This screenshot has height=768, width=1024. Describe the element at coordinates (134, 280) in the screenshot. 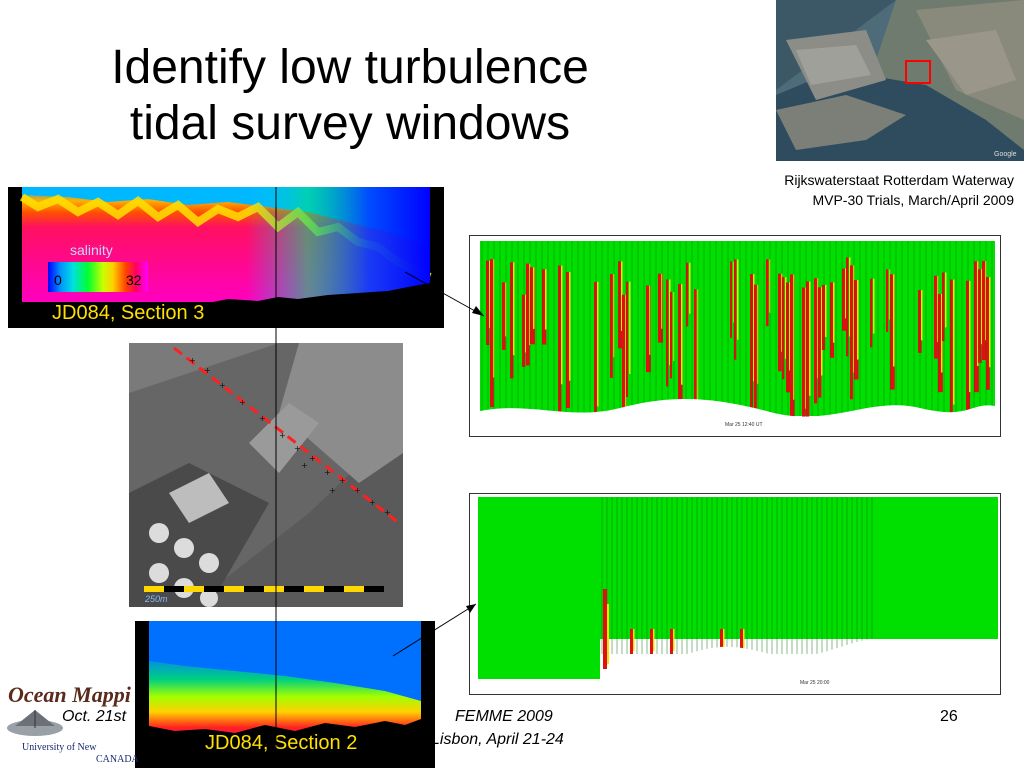

I see `colorbar-max: 32` at that location.